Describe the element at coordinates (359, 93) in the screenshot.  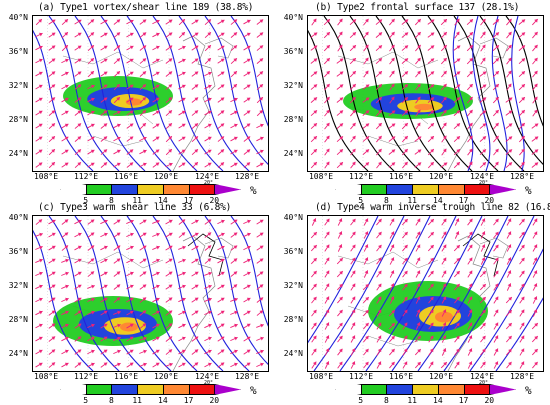
I see `streamline` at that location.